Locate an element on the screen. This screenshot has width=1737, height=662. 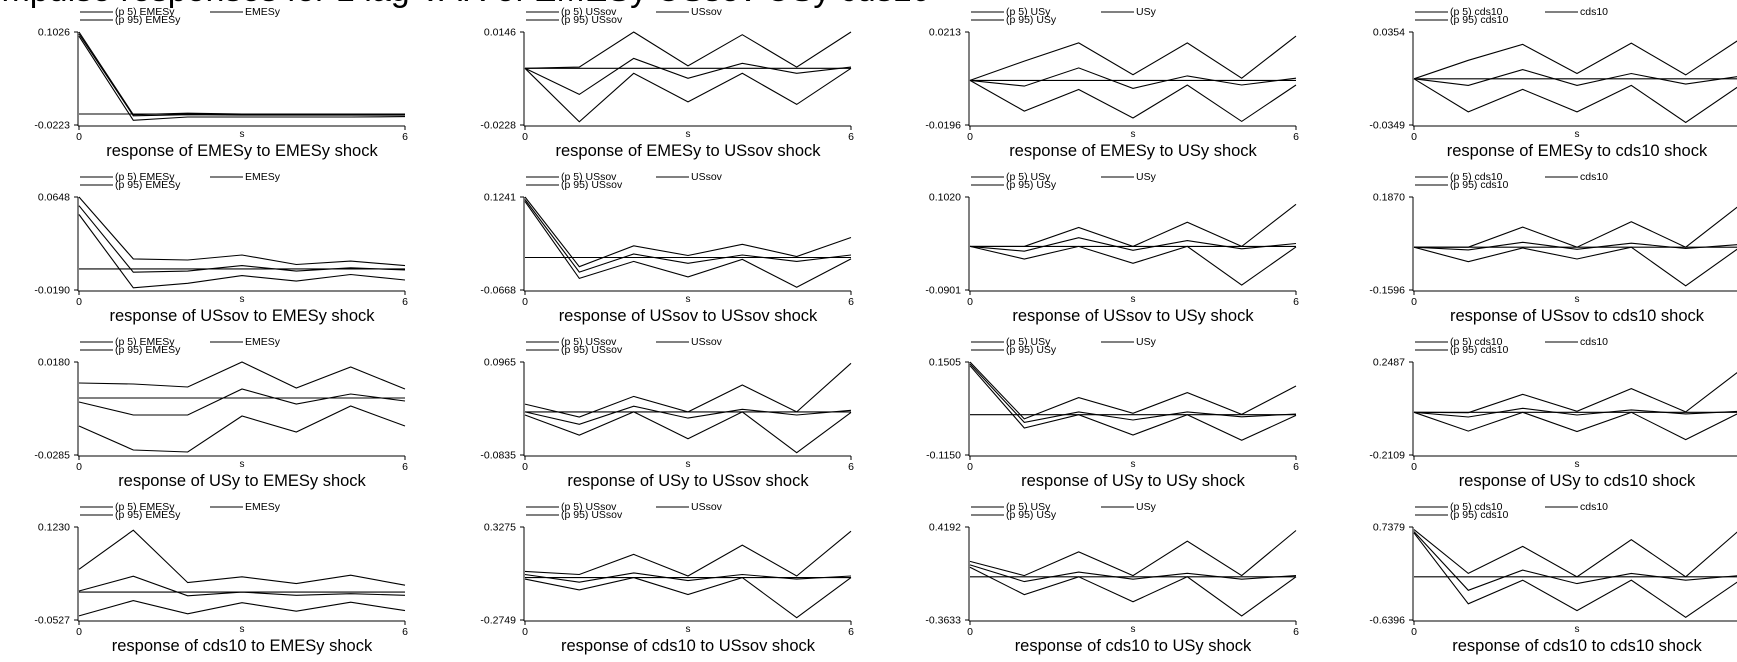
panel-5-legend-label-2: EMESy is located at coordinates (263, 177).